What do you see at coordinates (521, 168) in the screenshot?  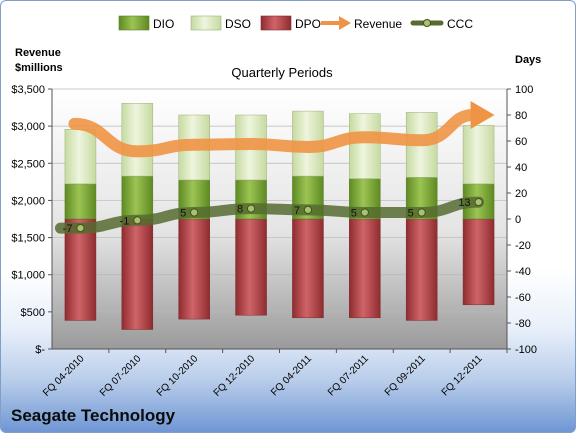 I see `right-tick-label: 40` at bounding box center [521, 168].